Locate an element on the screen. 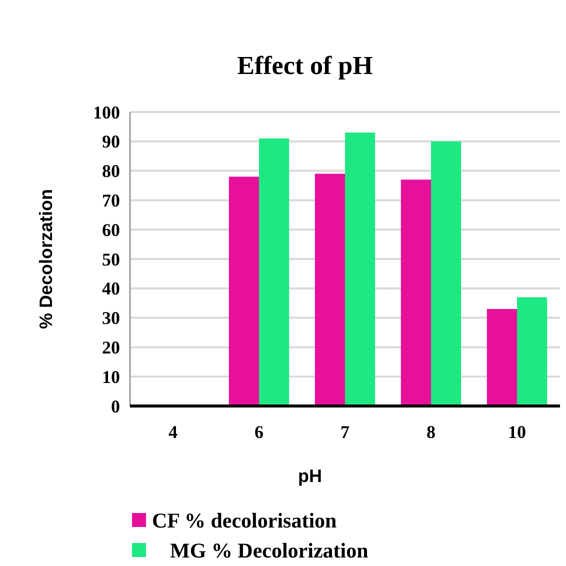  x-tick-label: 7 is located at coordinates (345, 432).